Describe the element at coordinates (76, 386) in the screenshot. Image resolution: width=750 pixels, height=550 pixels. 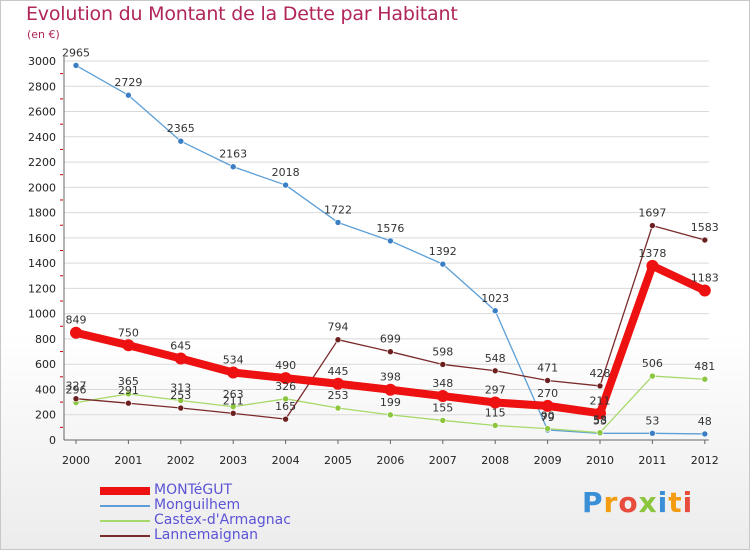
I see `data-label-lannemaignan: 327` at that location.